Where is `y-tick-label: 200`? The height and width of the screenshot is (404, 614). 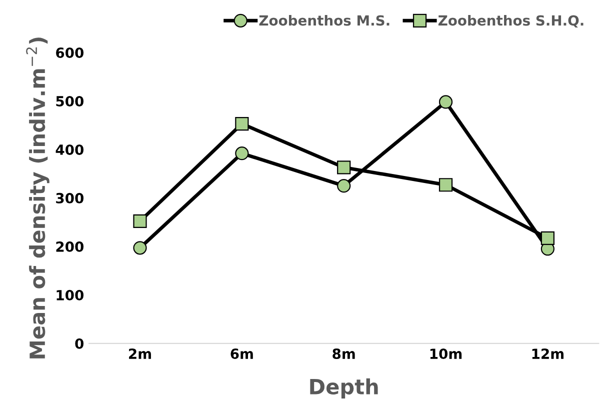
y-tick-label: 200 is located at coordinates (70, 246).